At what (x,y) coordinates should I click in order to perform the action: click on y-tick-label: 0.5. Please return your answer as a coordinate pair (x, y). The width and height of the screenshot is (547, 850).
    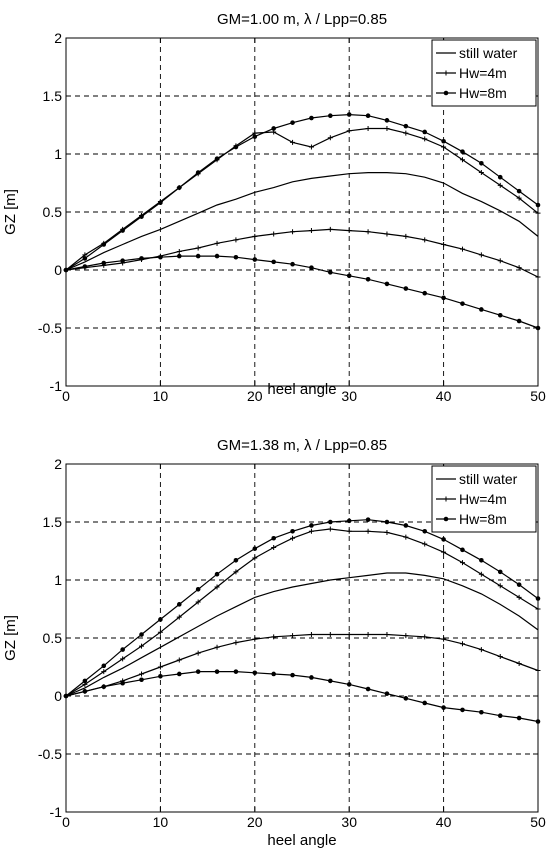
    Looking at the image, I should click on (53, 212).